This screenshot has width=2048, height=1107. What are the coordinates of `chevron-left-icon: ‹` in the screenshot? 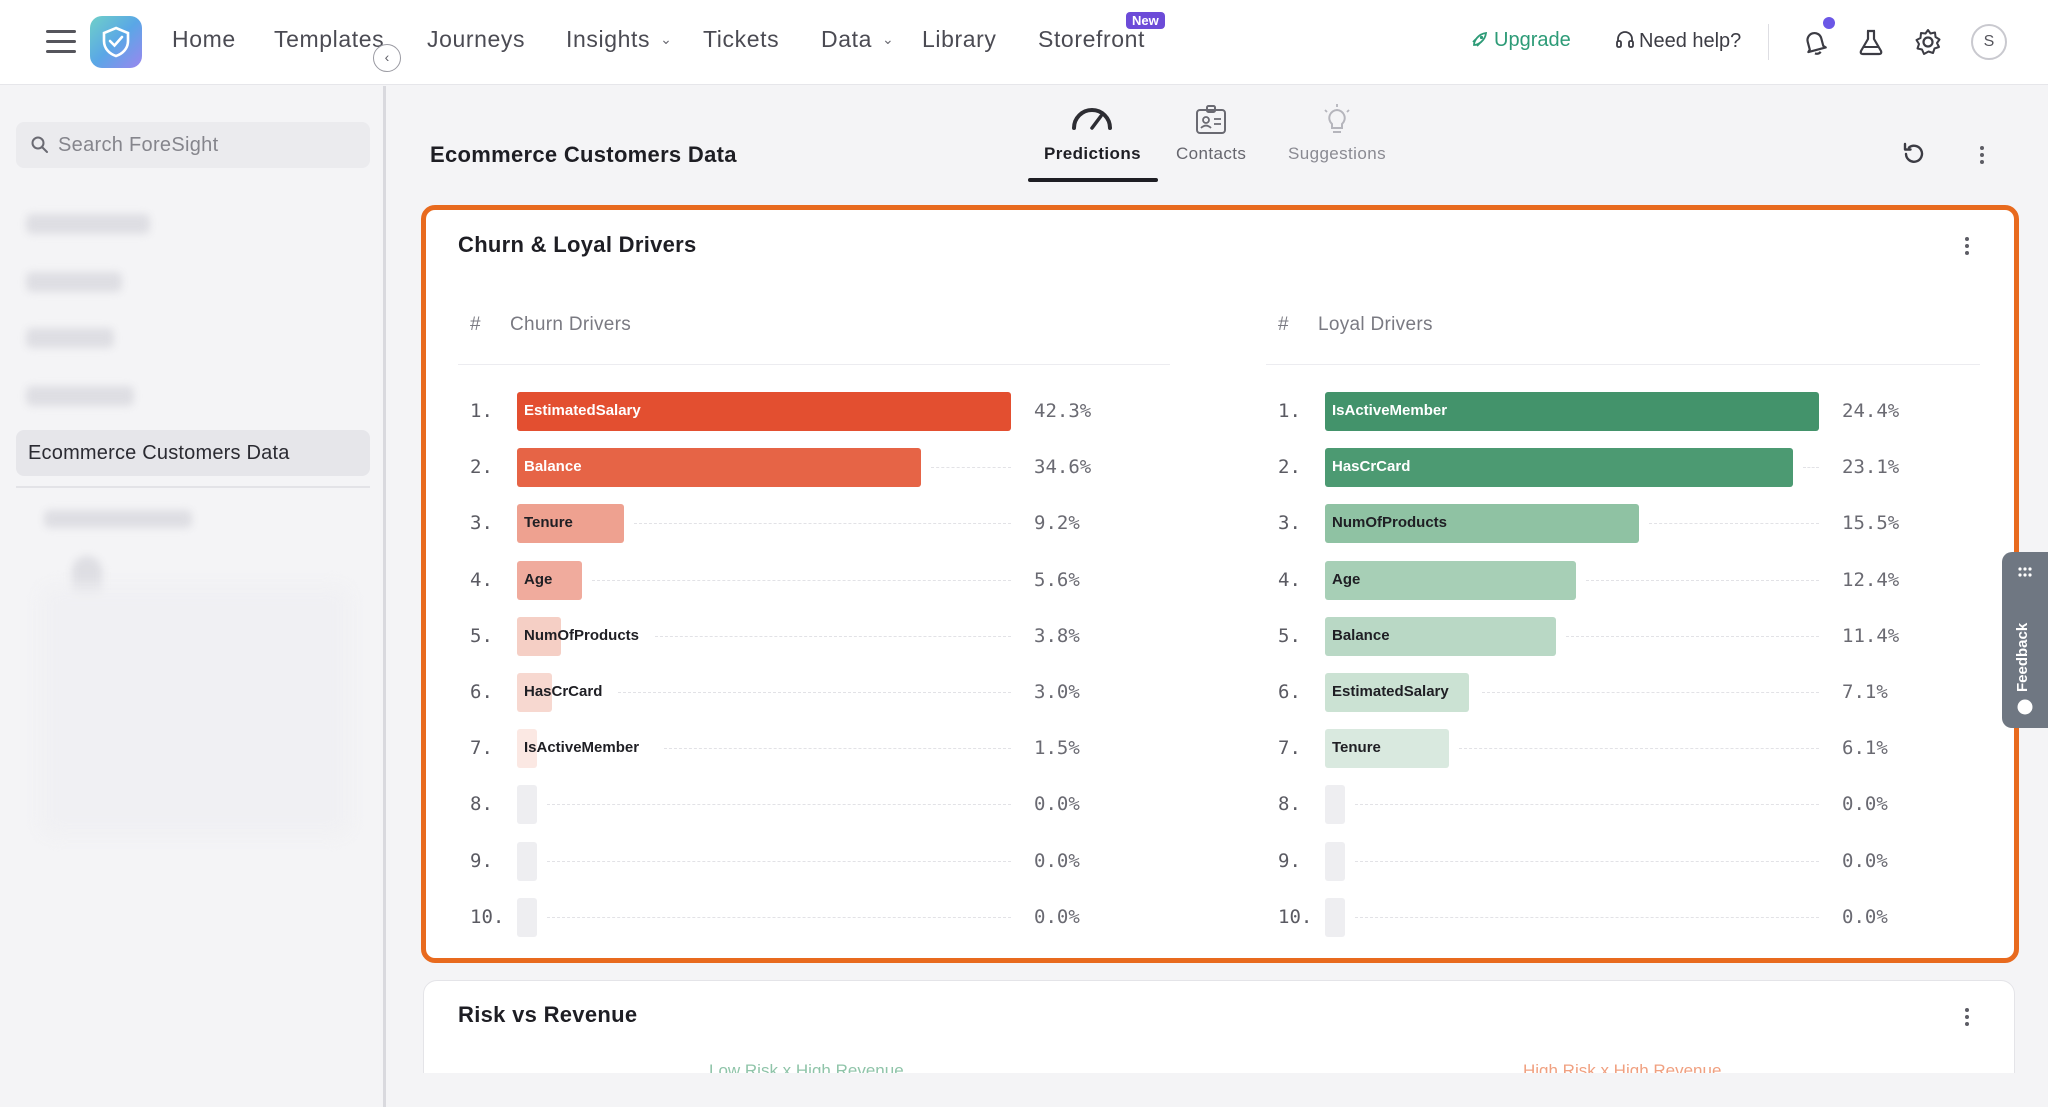 It's located at (387, 57).